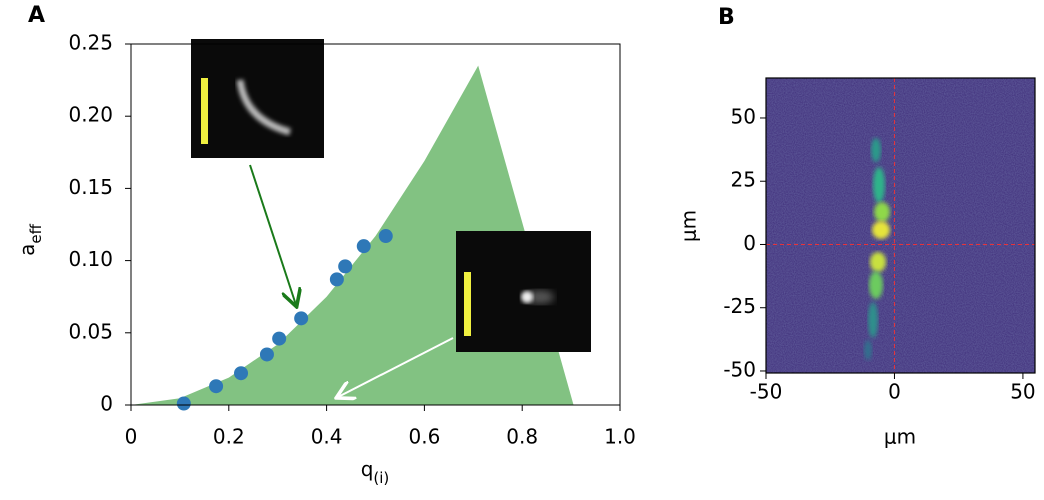  What do you see at coordinates (27, 250) in the screenshot?
I see `y-axis-label-main: a` at bounding box center [27, 250].